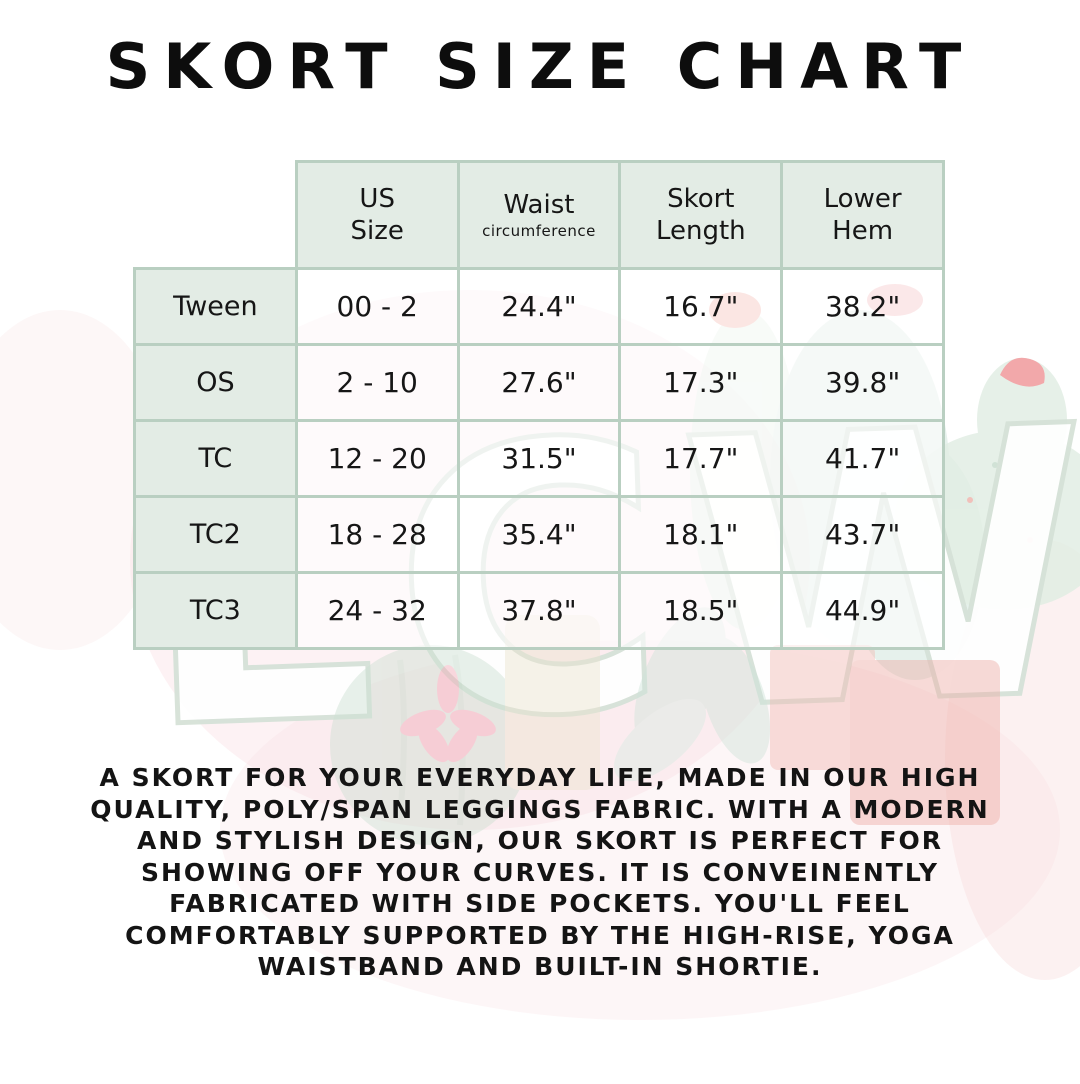  What do you see at coordinates (377, 534) in the screenshot?
I see `table-cell-us-size: 18 - 28` at bounding box center [377, 534].